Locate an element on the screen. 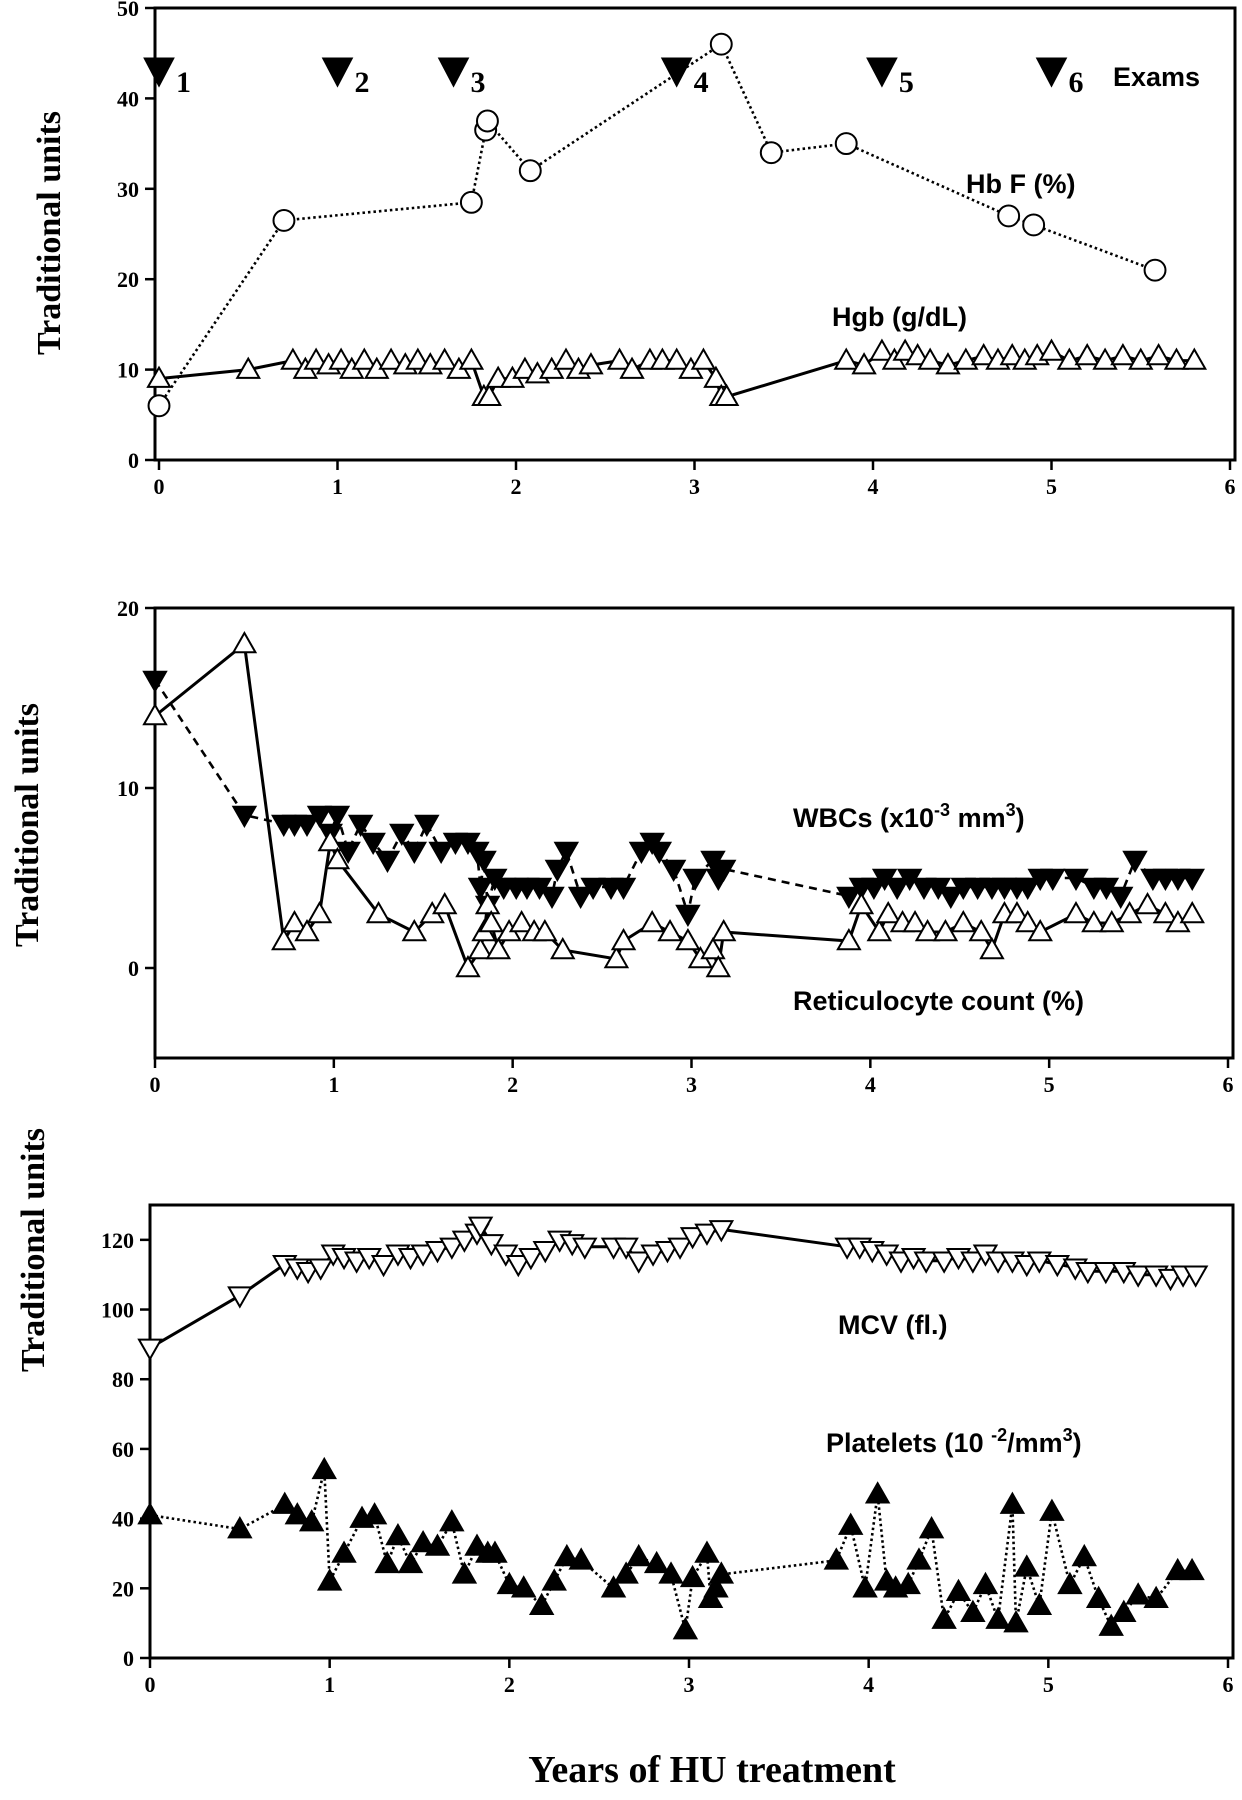 This screenshot has width=1242, height=1800. platelet-label-part-3: ) is located at coordinates (1077, 1443).